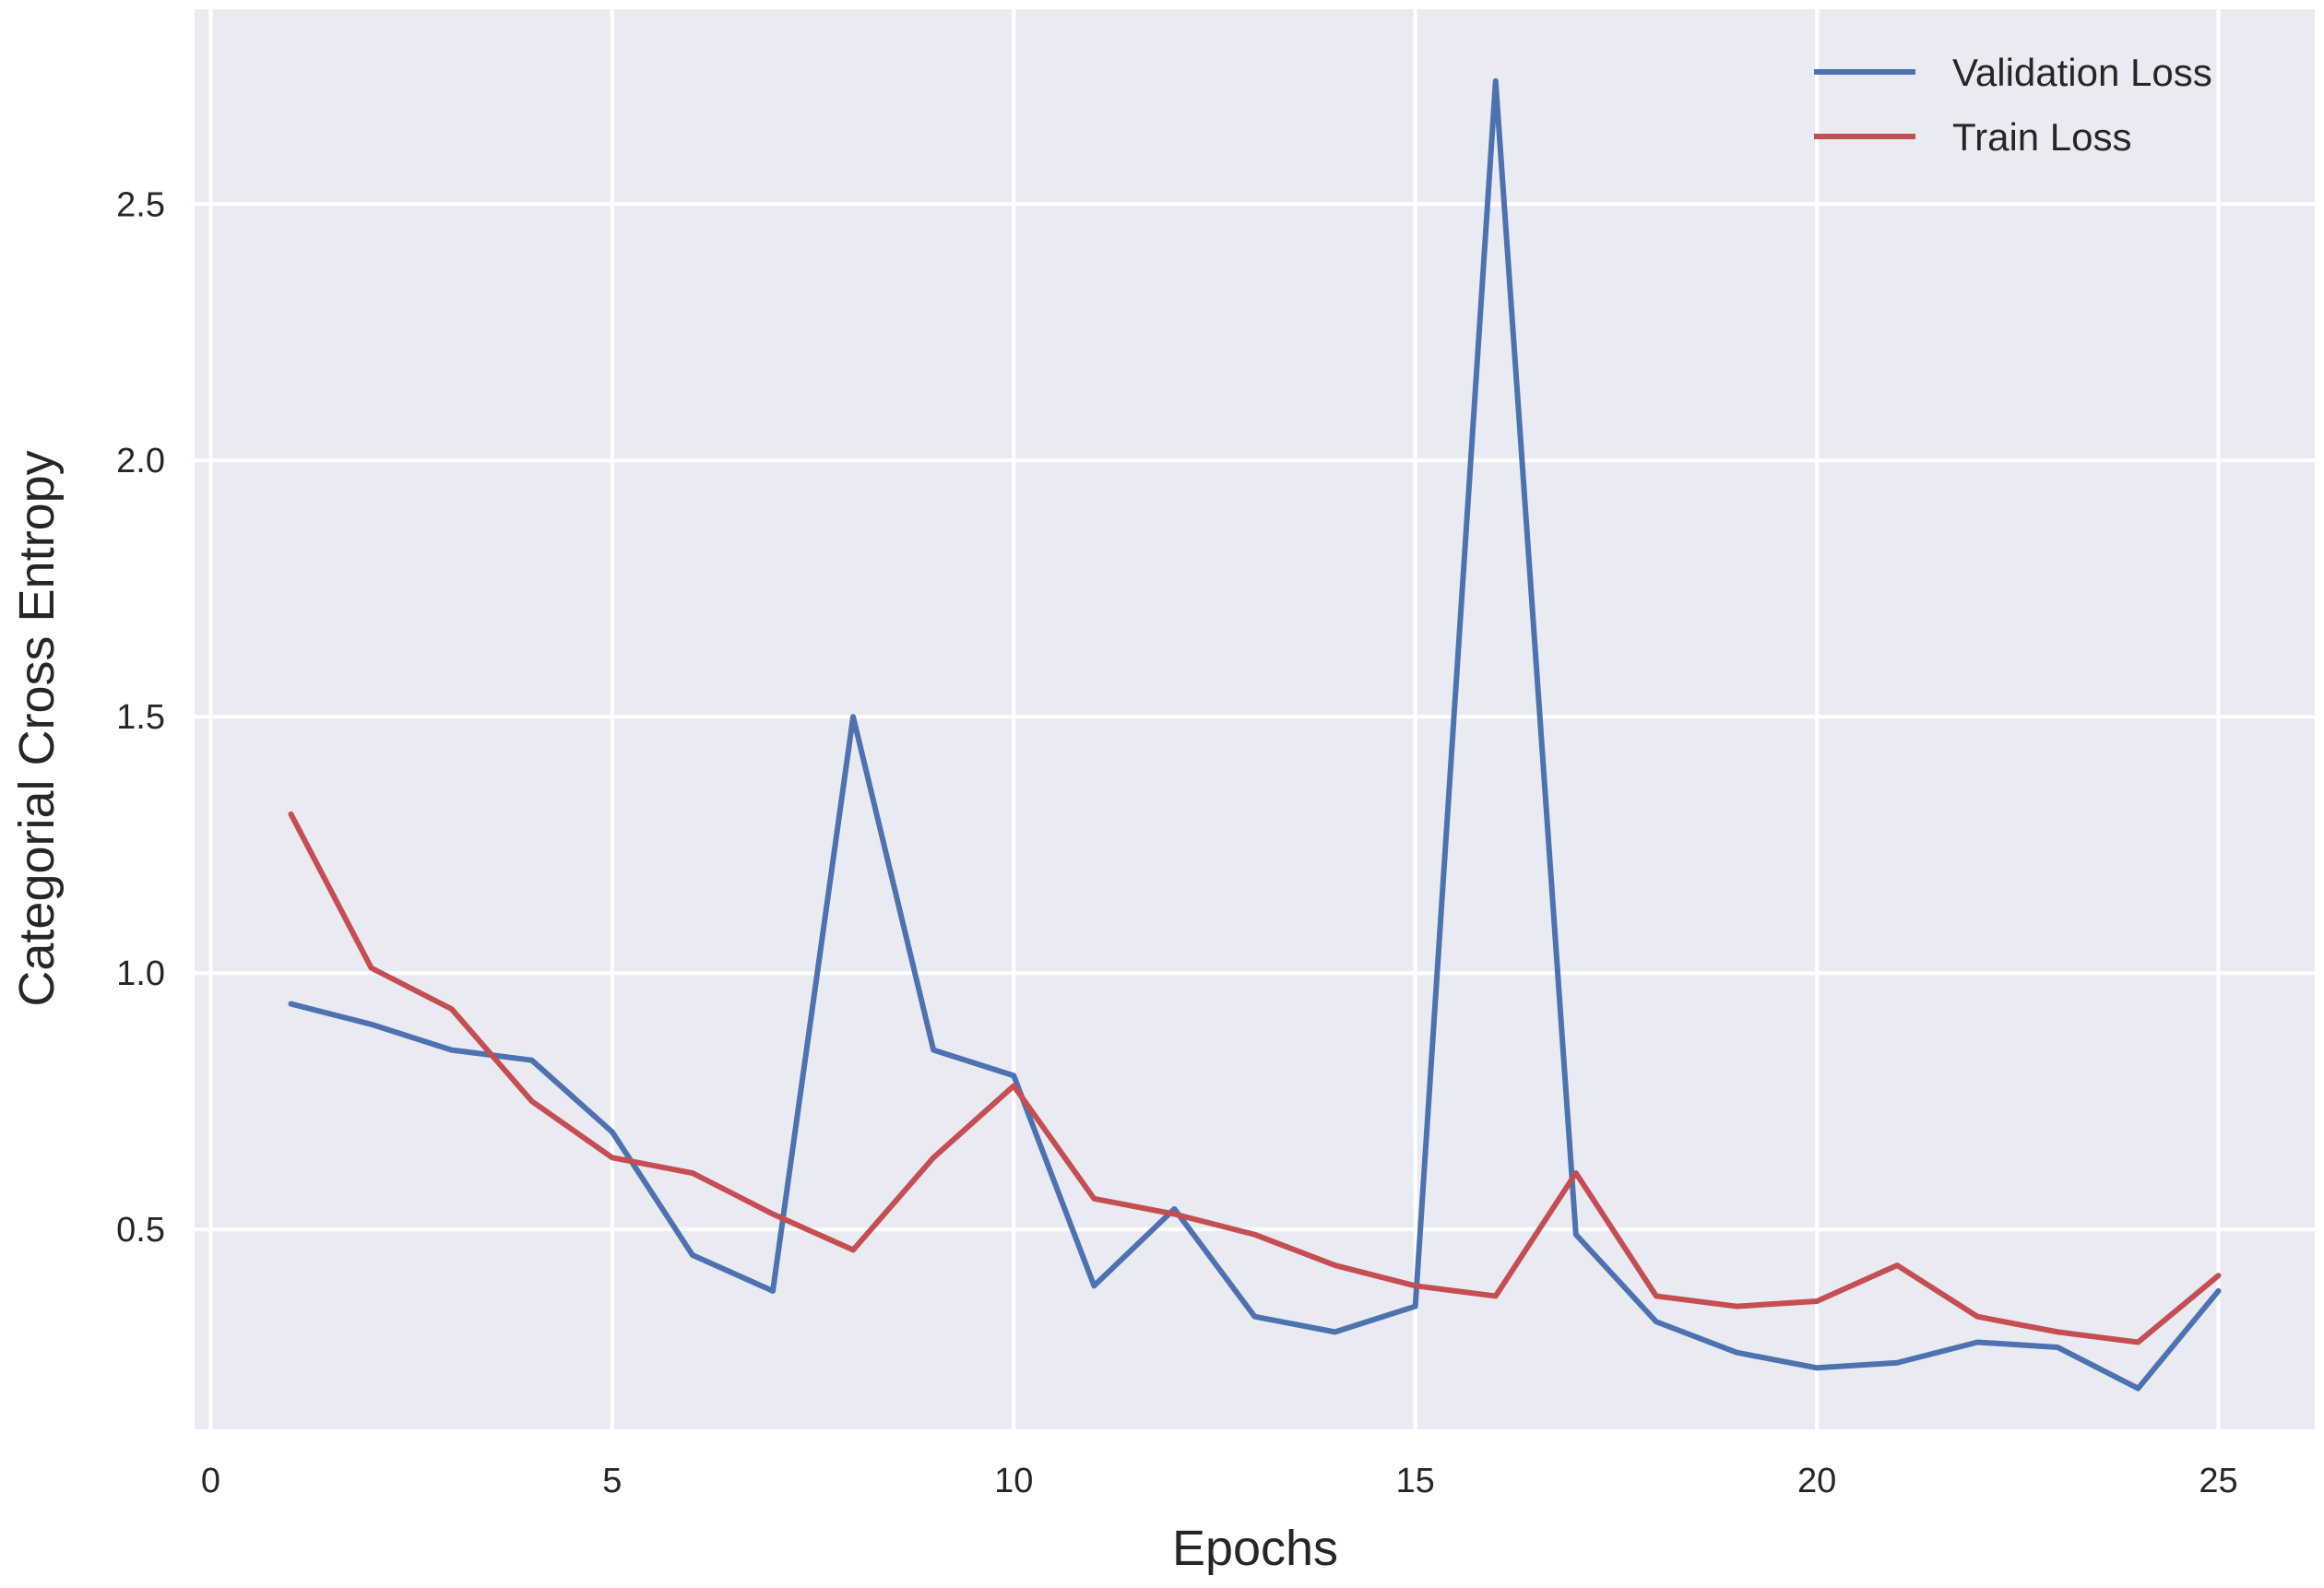 The width and height of the screenshot is (2324, 1588). Describe the element at coordinates (140, 1230) in the screenshot. I see `y-tick-label: 0.5` at that location.